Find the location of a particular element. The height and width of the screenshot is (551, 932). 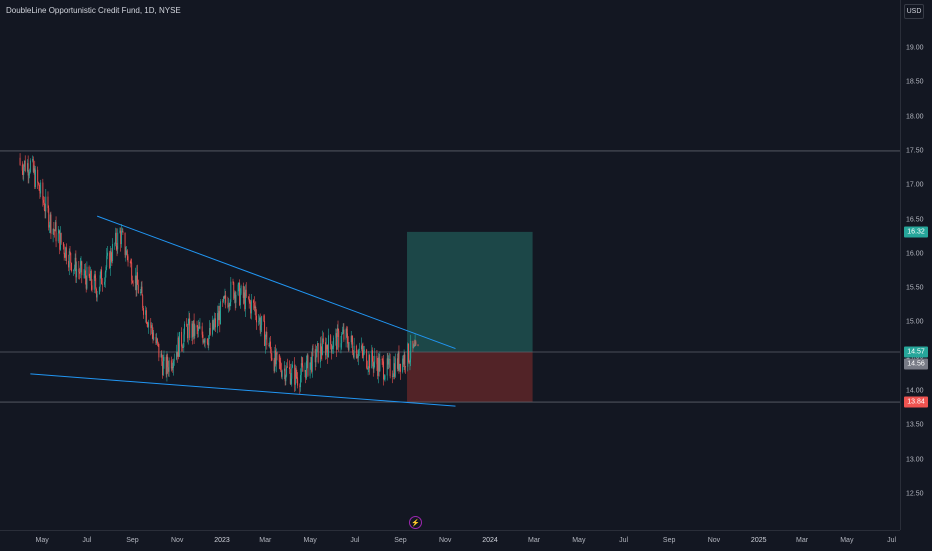

lower-trendline is located at coordinates (243, 390).